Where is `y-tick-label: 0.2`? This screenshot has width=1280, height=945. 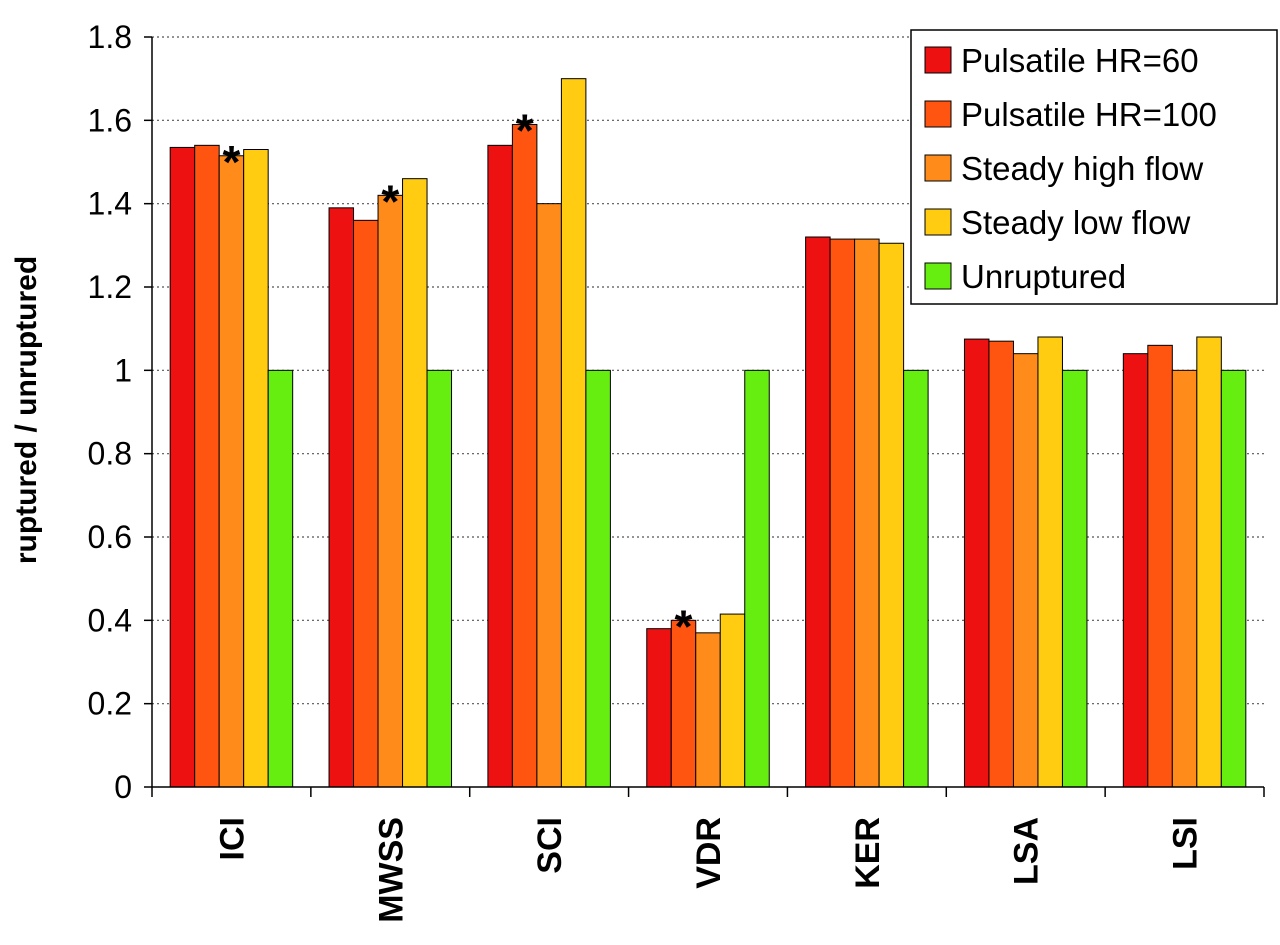
y-tick-label: 0.2 is located at coordinates (110, 704).